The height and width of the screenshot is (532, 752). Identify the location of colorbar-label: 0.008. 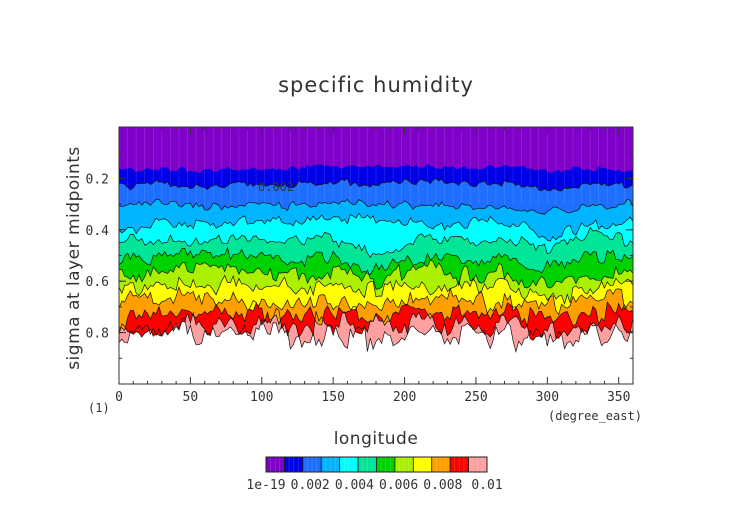
(442, 485).